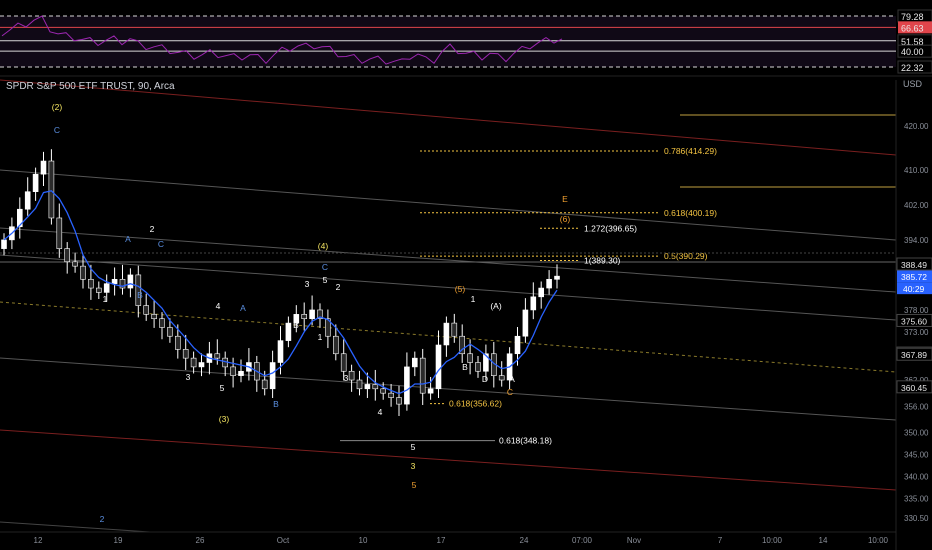  I want to click on price-tick-label: 420.00, so click(916, 126).